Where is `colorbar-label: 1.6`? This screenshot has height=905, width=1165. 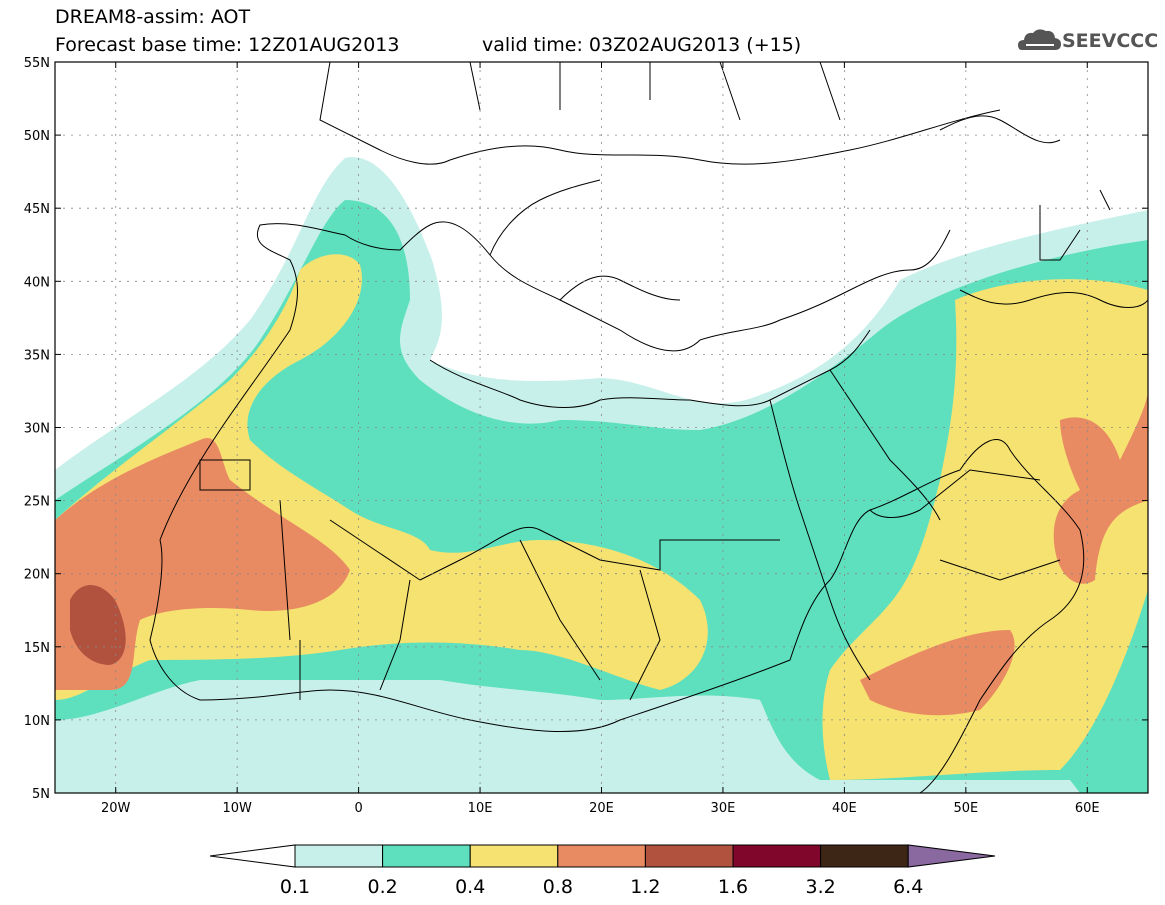 colorbar-label: 1.6 is located at coordinates (733, 887).